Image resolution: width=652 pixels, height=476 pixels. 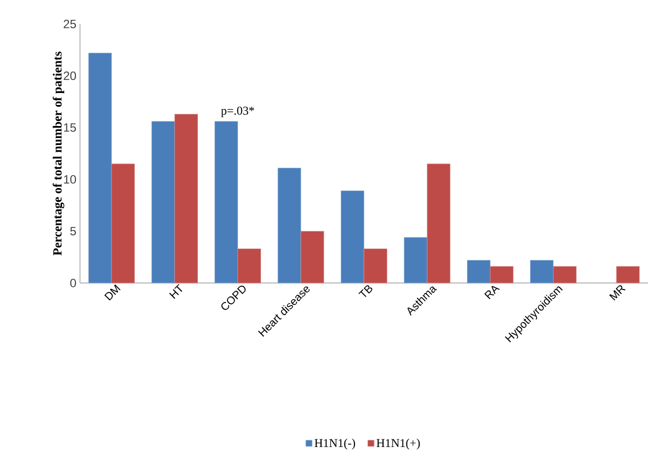 I want to click on x-tick-label: TB, so click(x=365, y=291).